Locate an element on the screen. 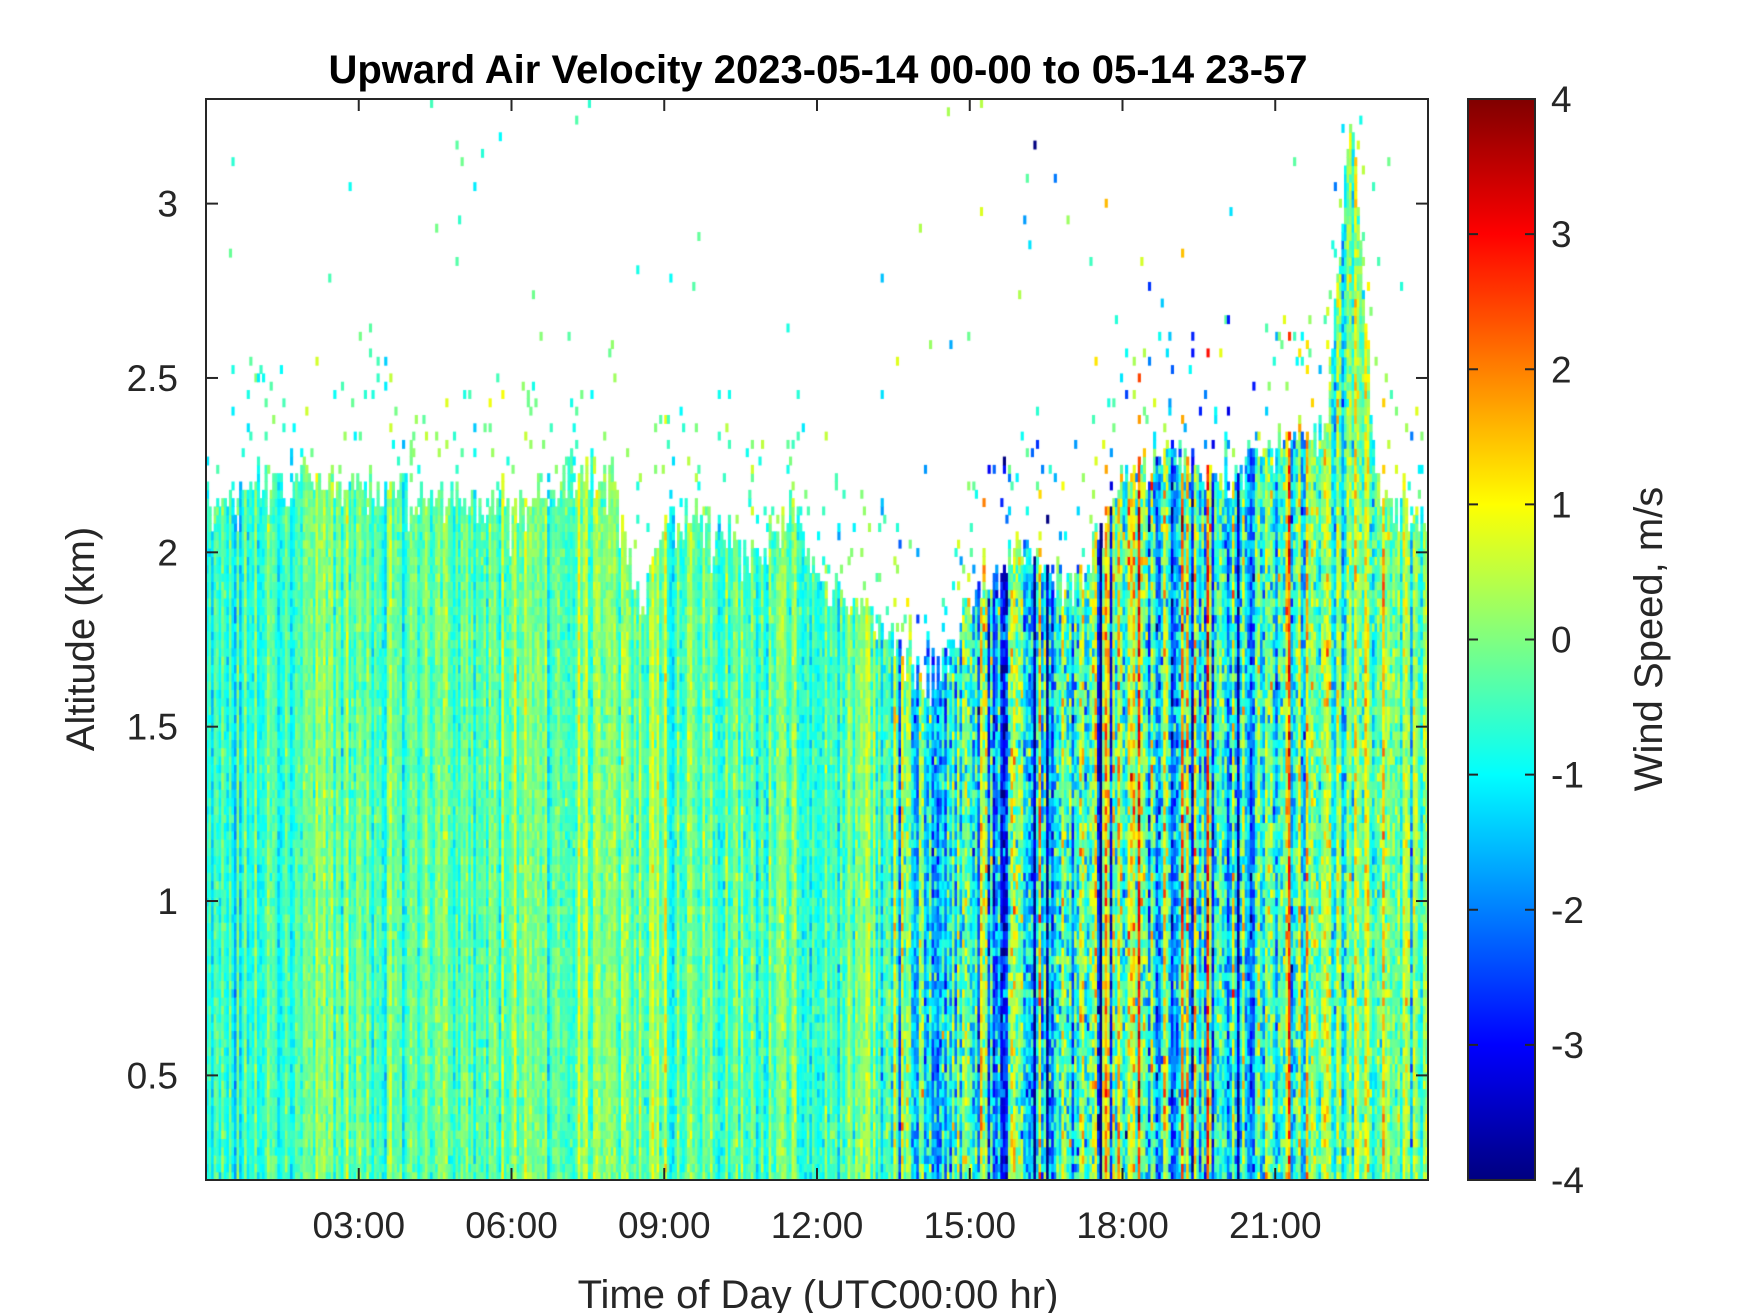 The image size is (1750, 1313). colorbar-tick-label: 1 is located at coordinates (1561, 504).